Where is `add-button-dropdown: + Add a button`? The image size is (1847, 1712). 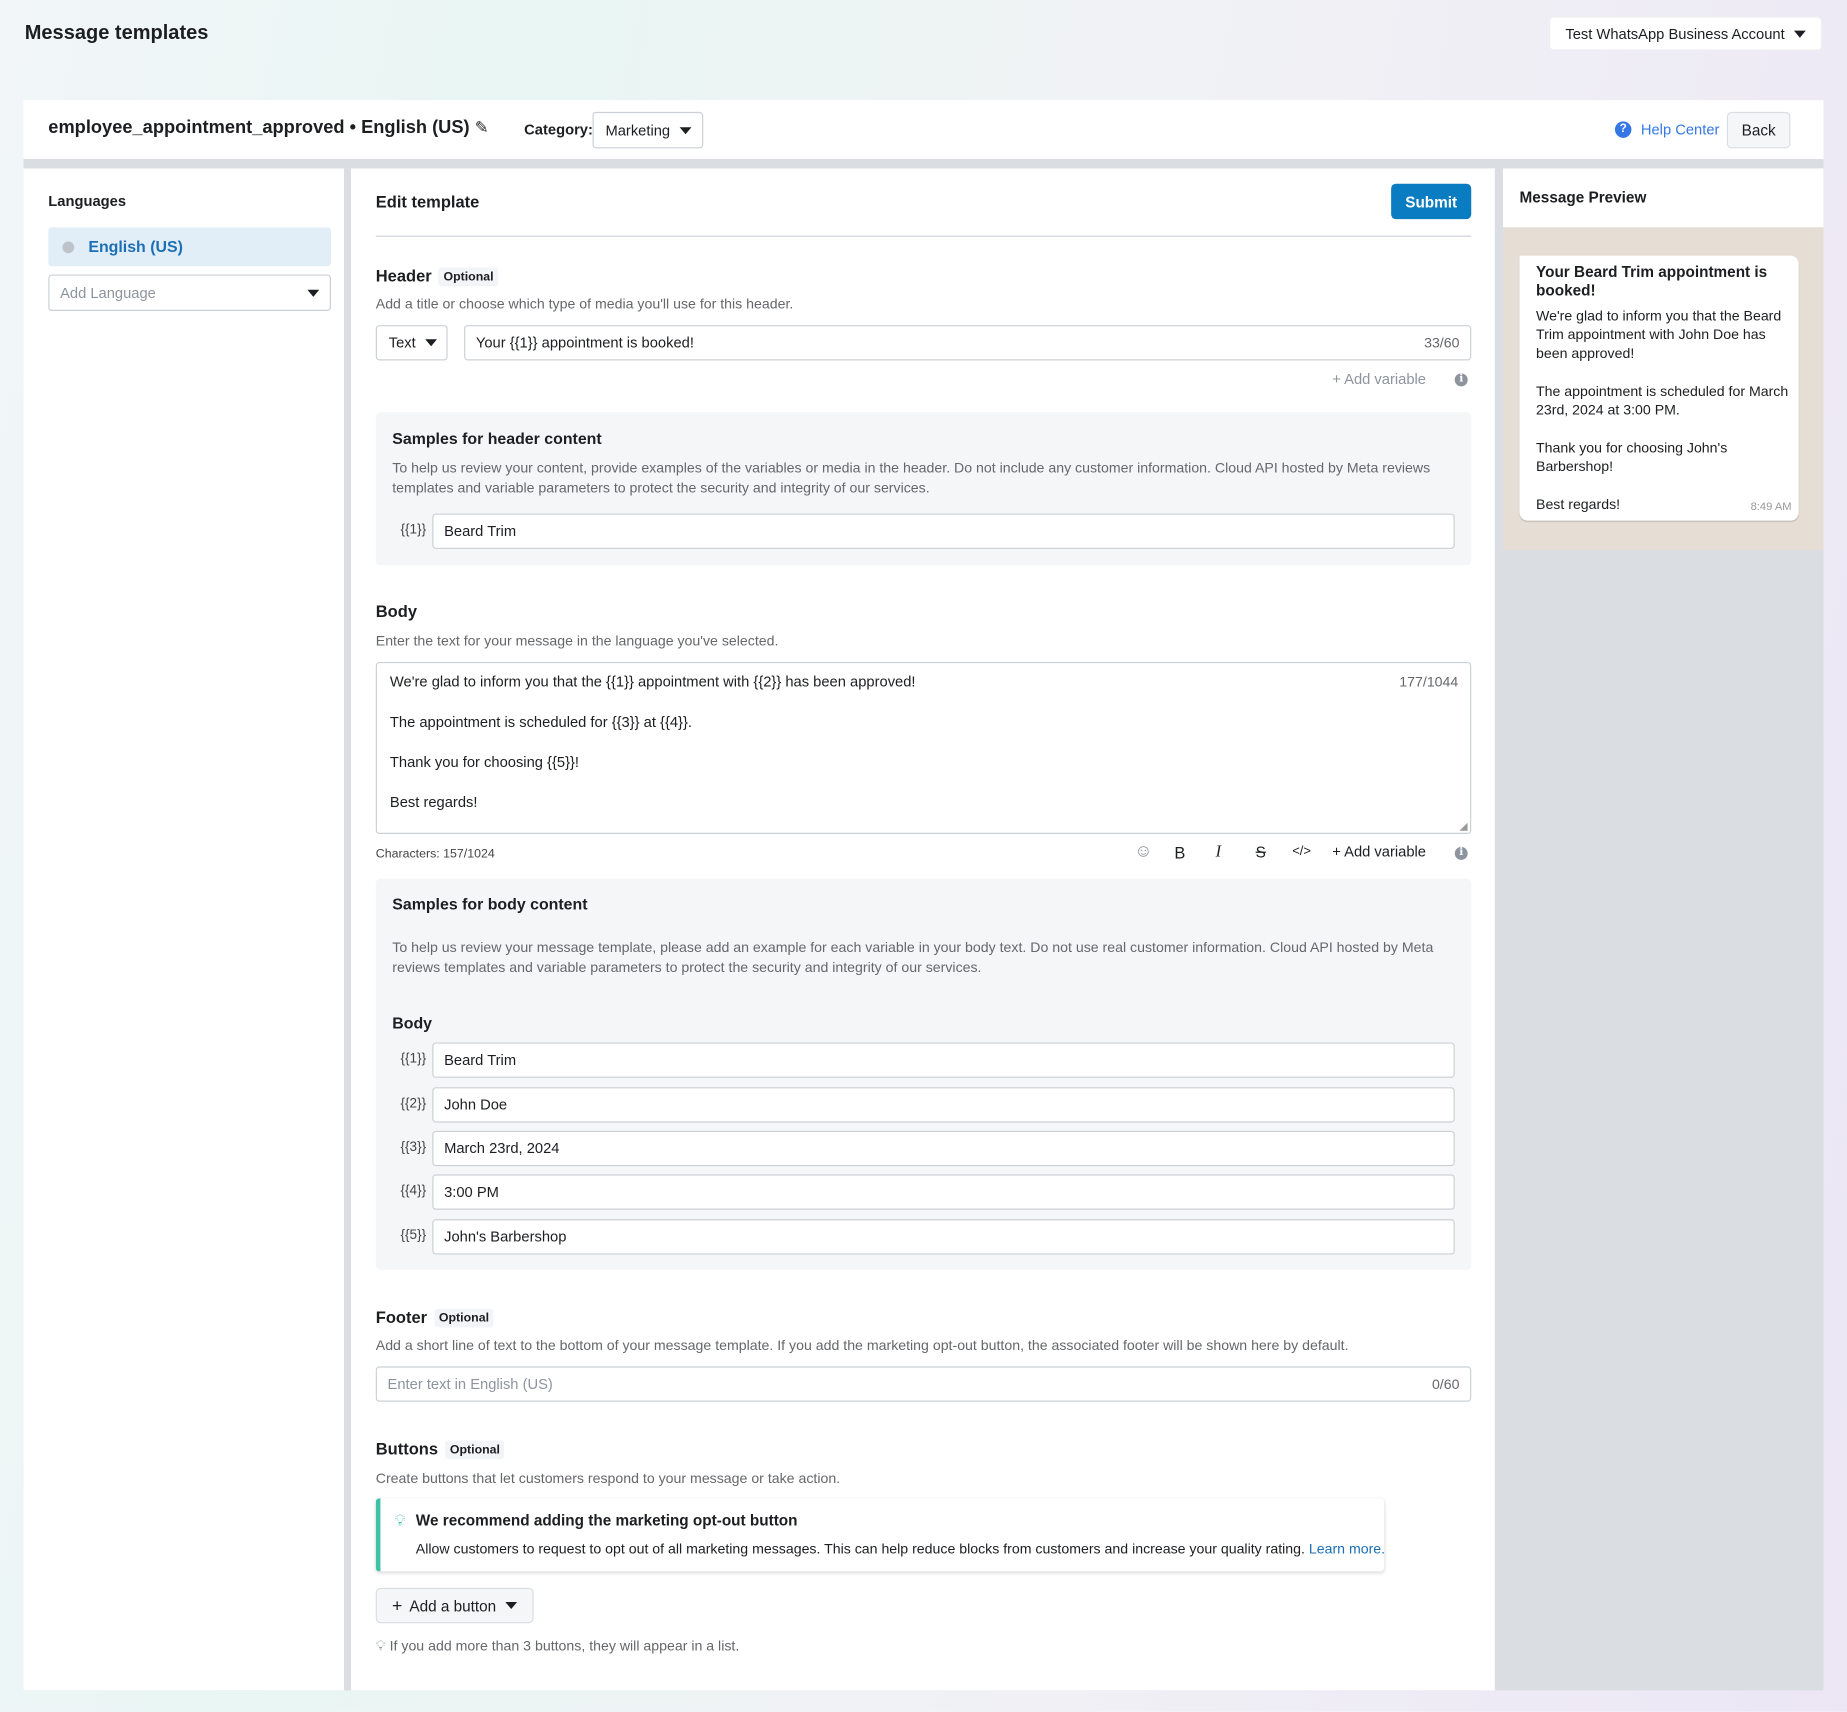 add-button-dropdown: + Add a button is located at coordinates (454, 1605).